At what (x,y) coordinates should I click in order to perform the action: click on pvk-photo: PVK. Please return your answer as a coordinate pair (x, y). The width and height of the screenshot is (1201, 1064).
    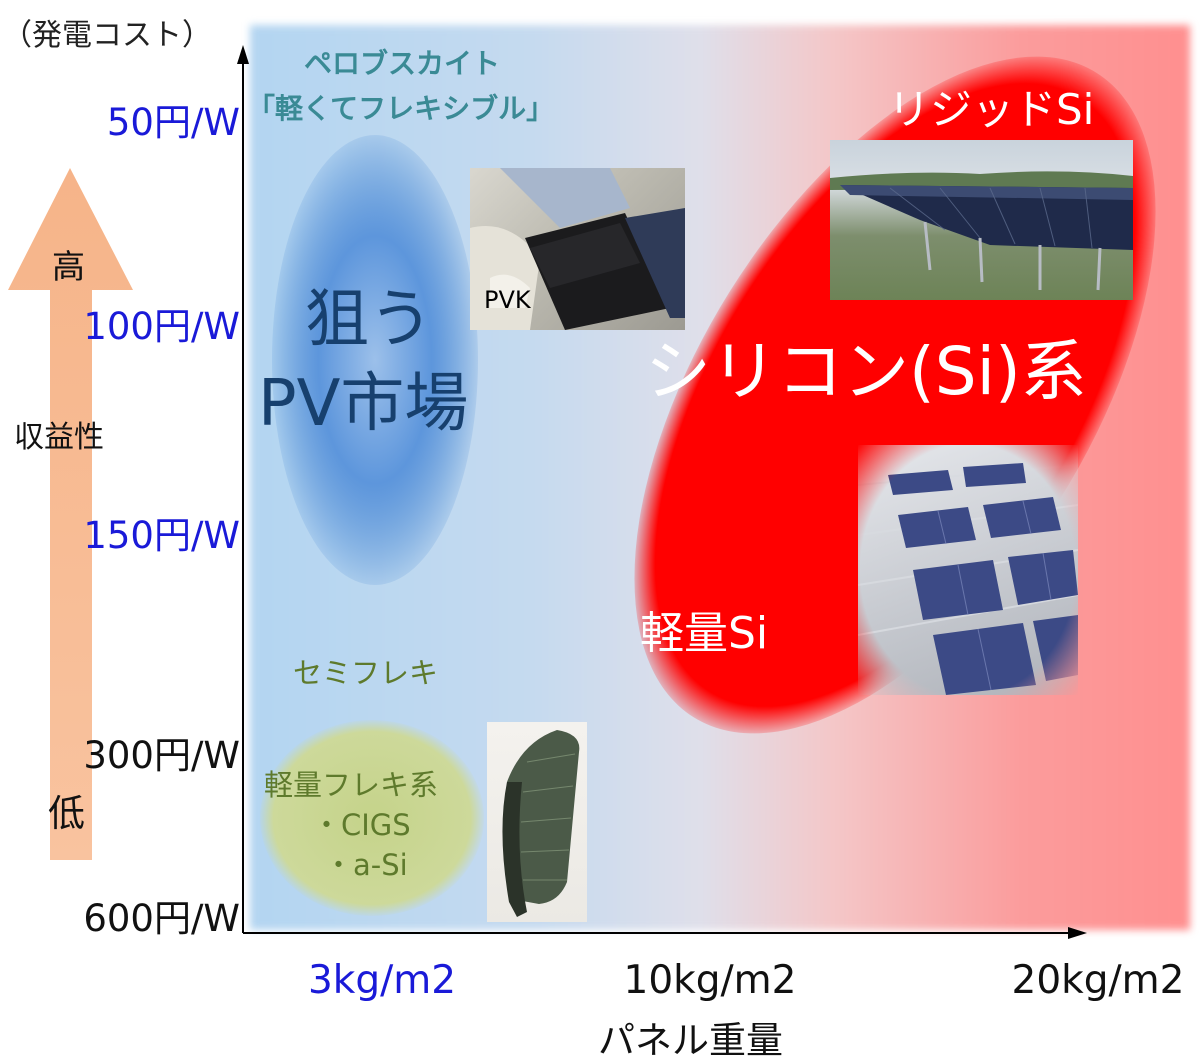
    Looking at the image, I should click on (577, 249).